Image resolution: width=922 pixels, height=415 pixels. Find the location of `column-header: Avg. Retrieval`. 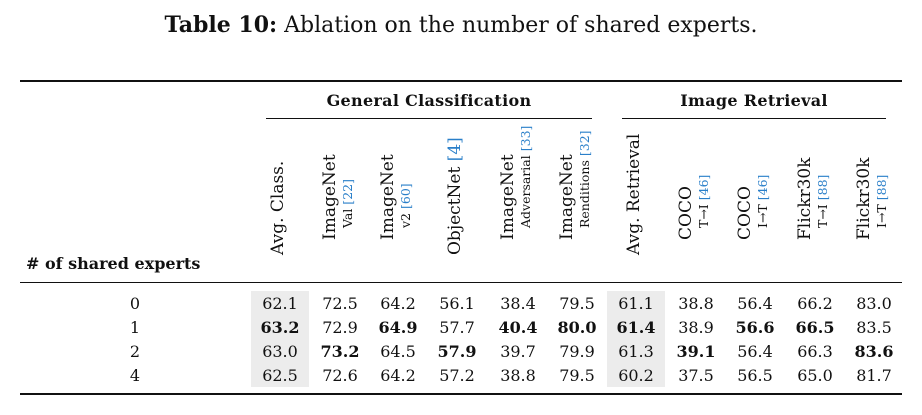

column-header: Avg. Retrieval is located at coordinates (636, 197).